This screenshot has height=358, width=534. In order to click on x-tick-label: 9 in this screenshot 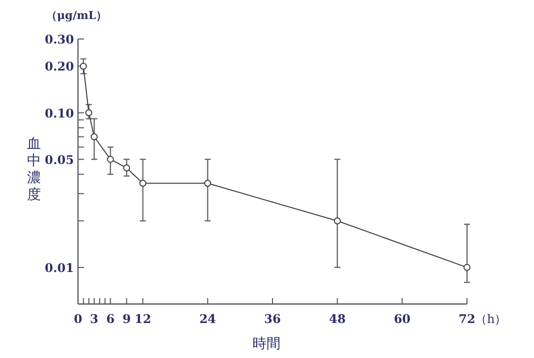, I will do `click(126, 319)`.